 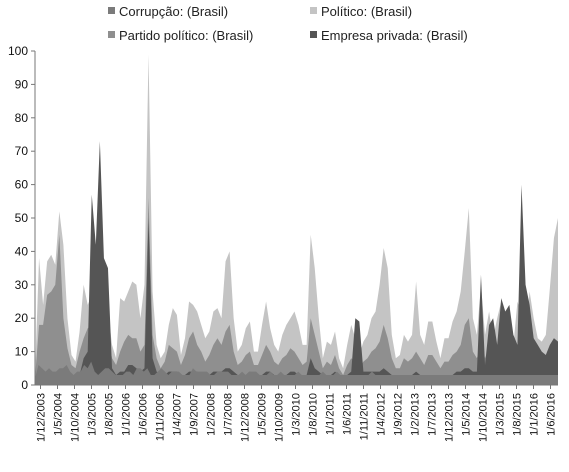 I want to click on y-tick-label: 30, so click(x=22, y=285).